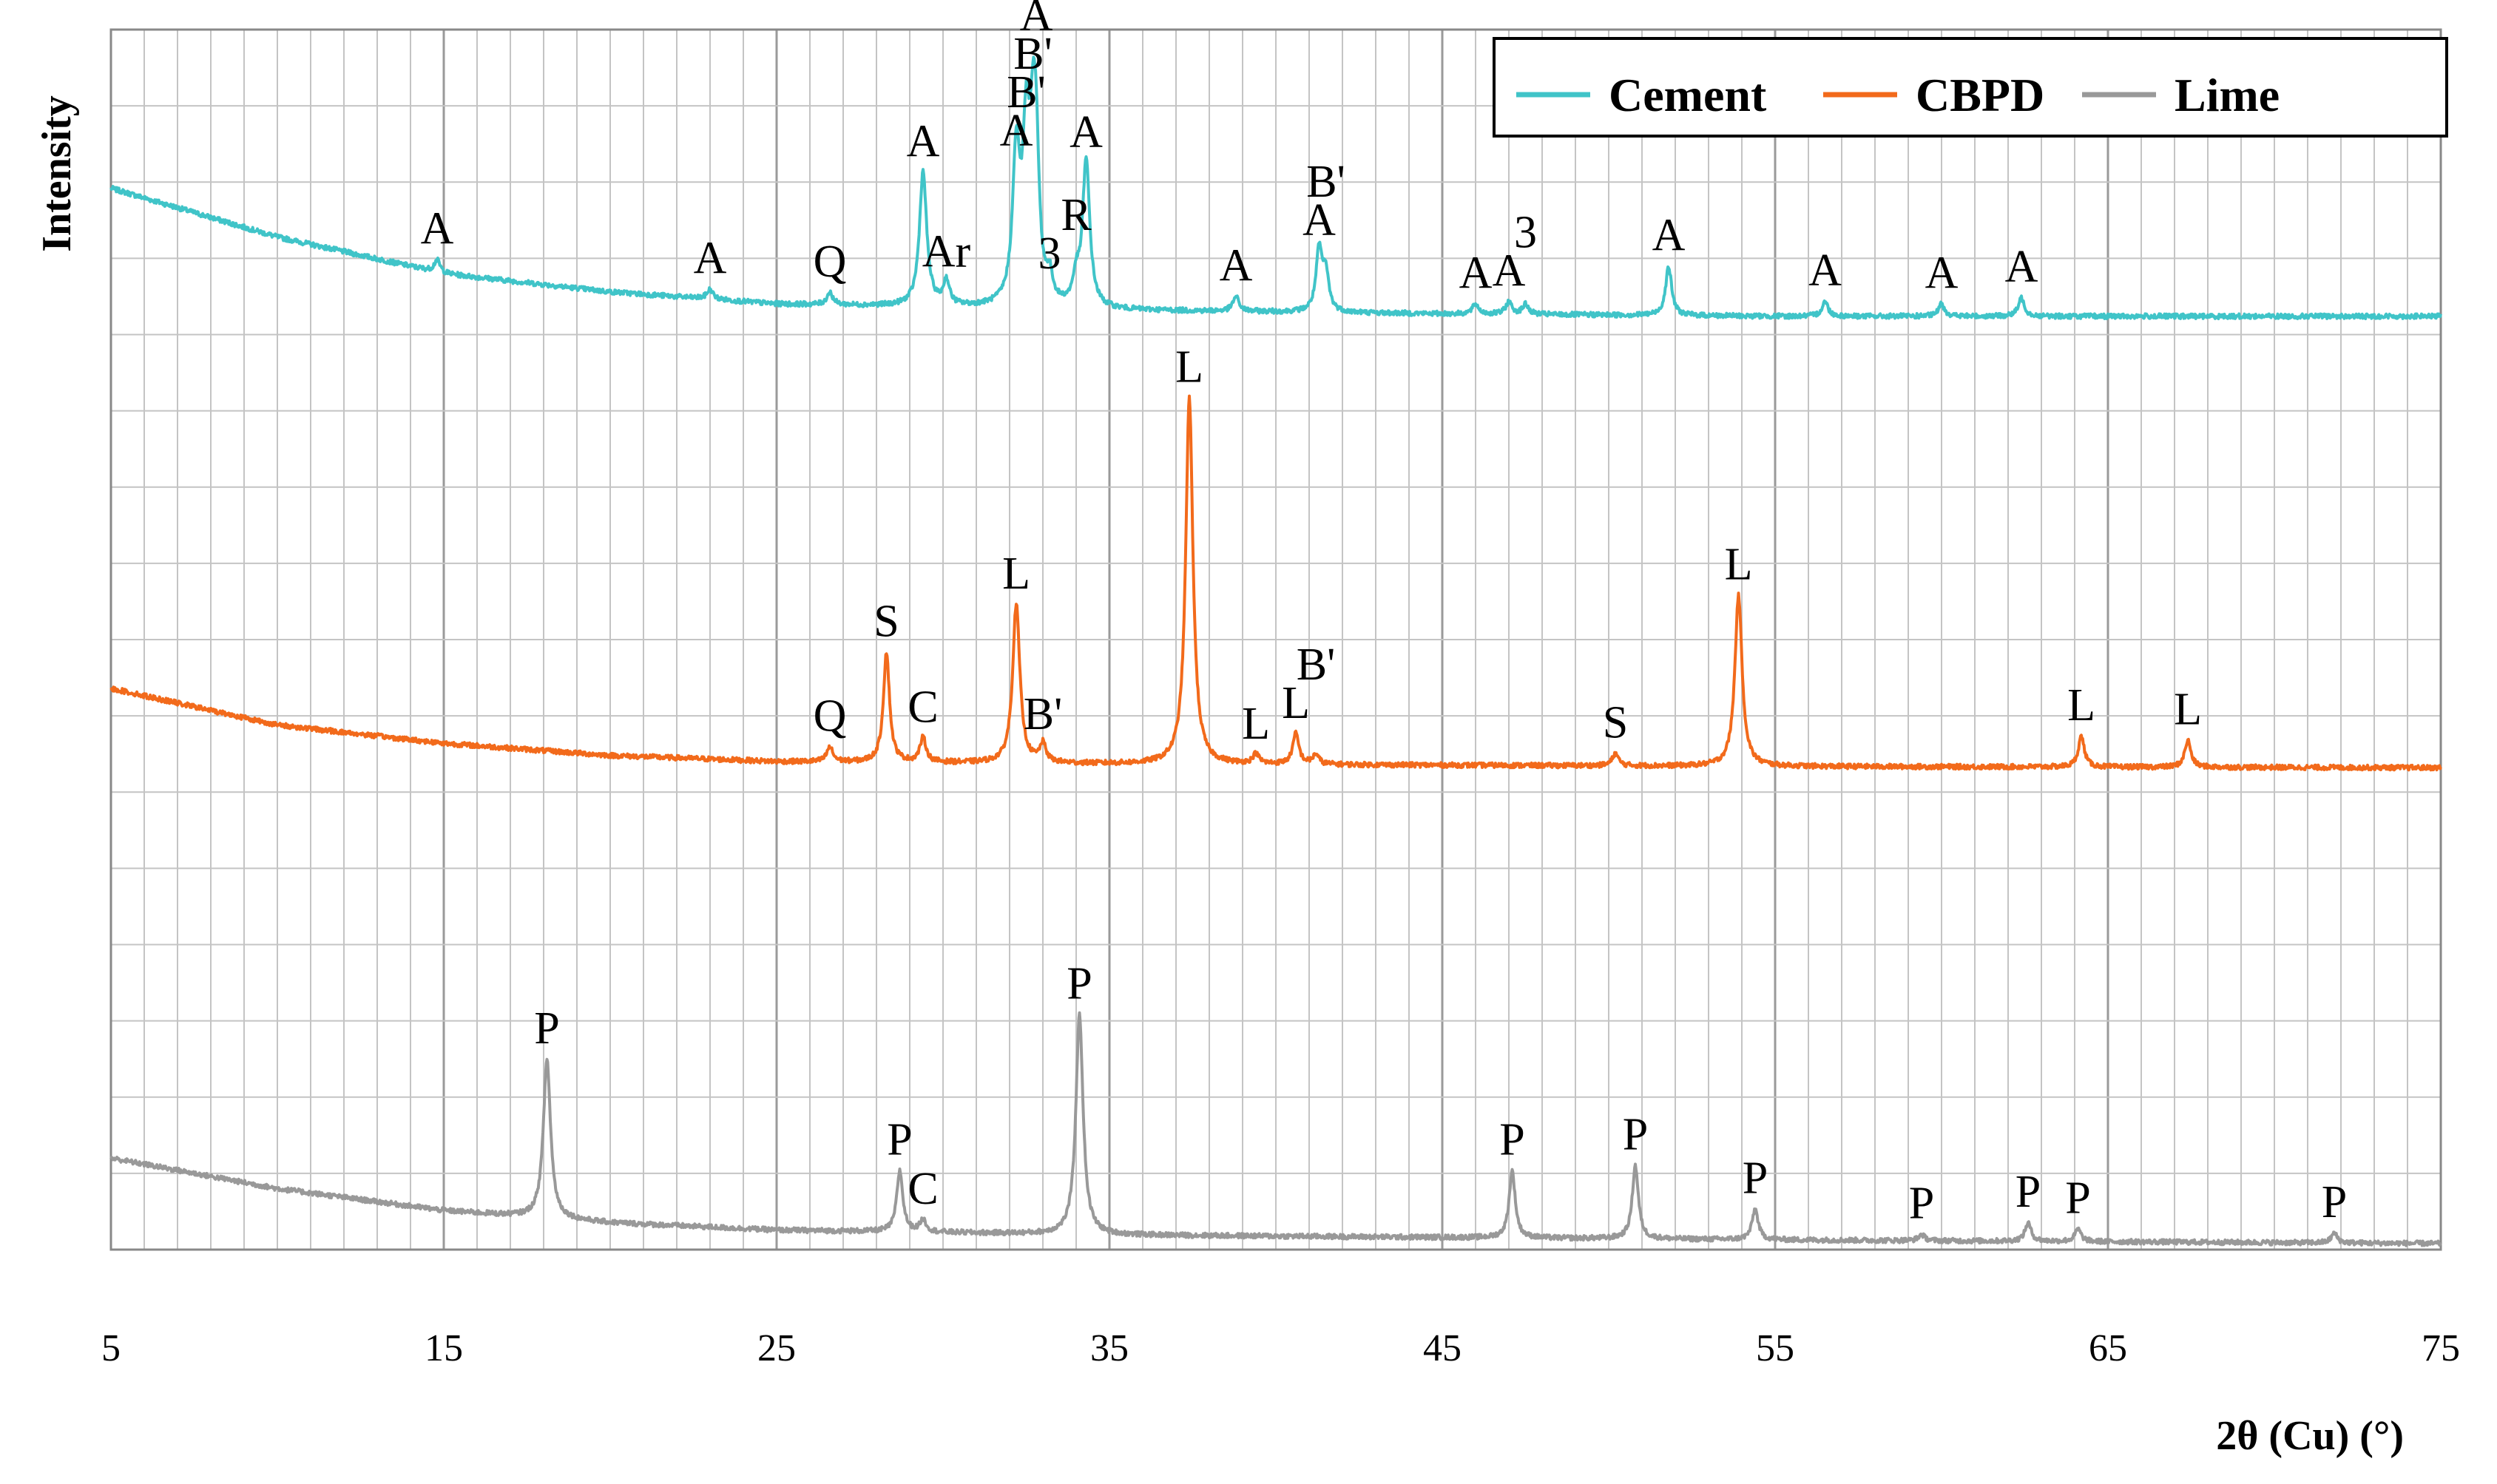 The width and height of the screenshot is (2497, 1484). I want to click on legend-label-cement: Cement, so click(1688, 95).